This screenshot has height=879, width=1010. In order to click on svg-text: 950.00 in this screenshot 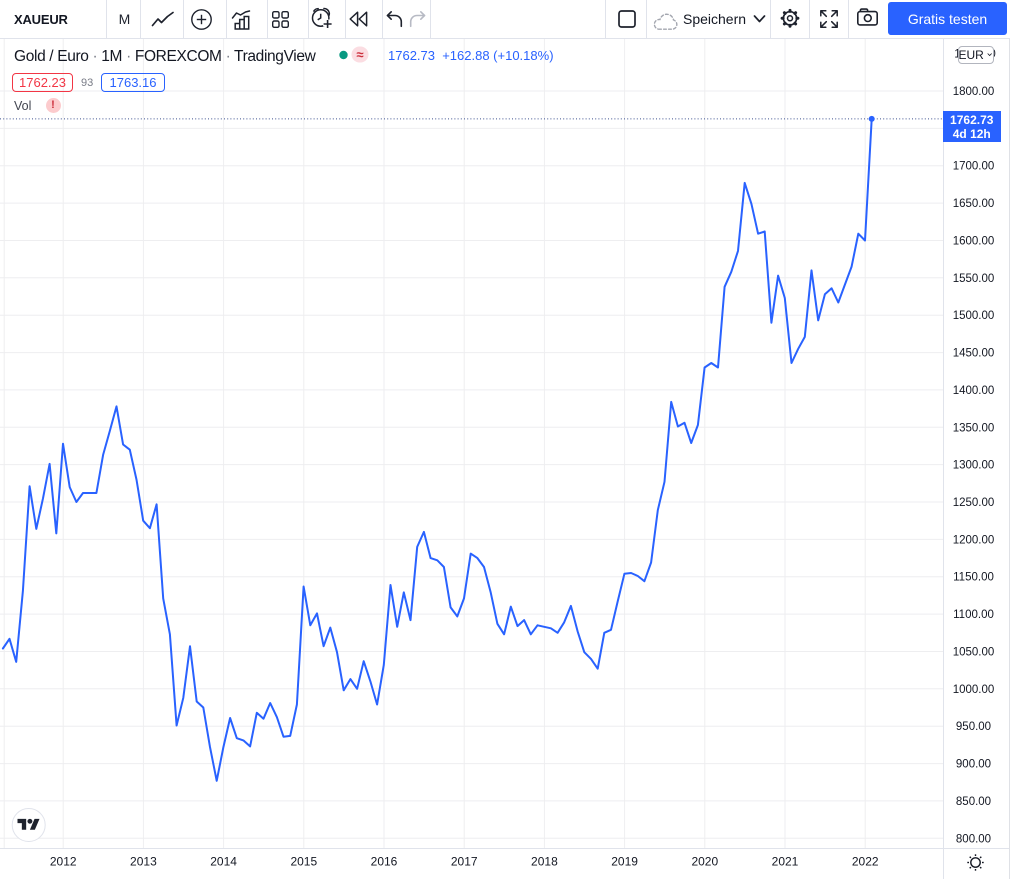, I will do `click(973, 727)`.